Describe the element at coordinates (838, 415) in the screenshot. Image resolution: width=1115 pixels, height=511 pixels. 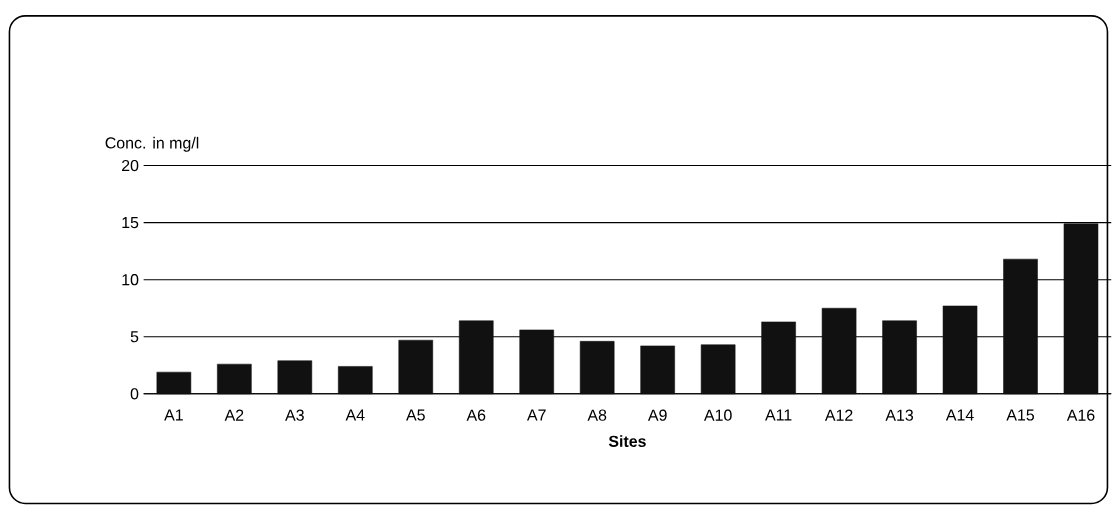
I see `x-tick-label: A12` at that location.